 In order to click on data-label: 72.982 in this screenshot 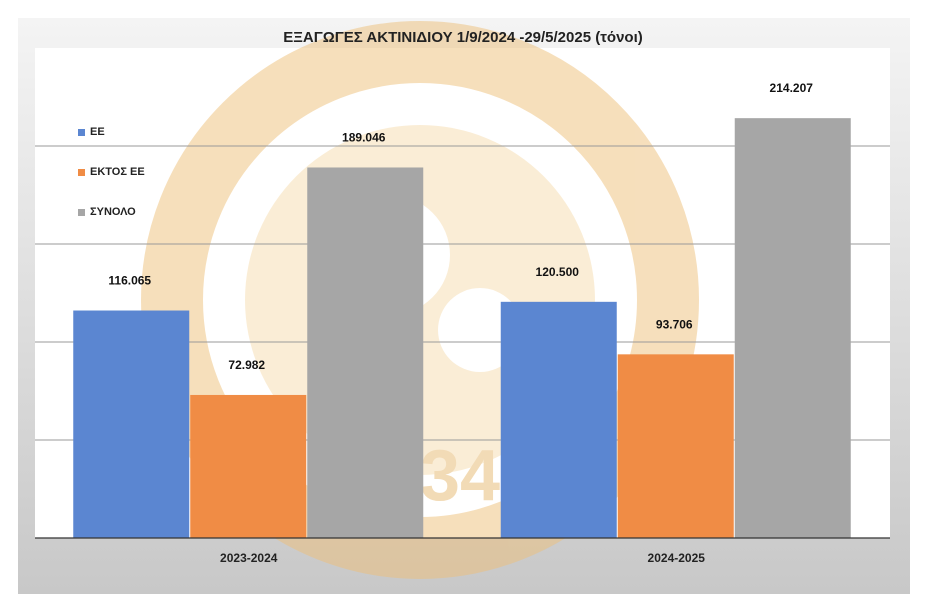, I will do `click(246, 365)`.